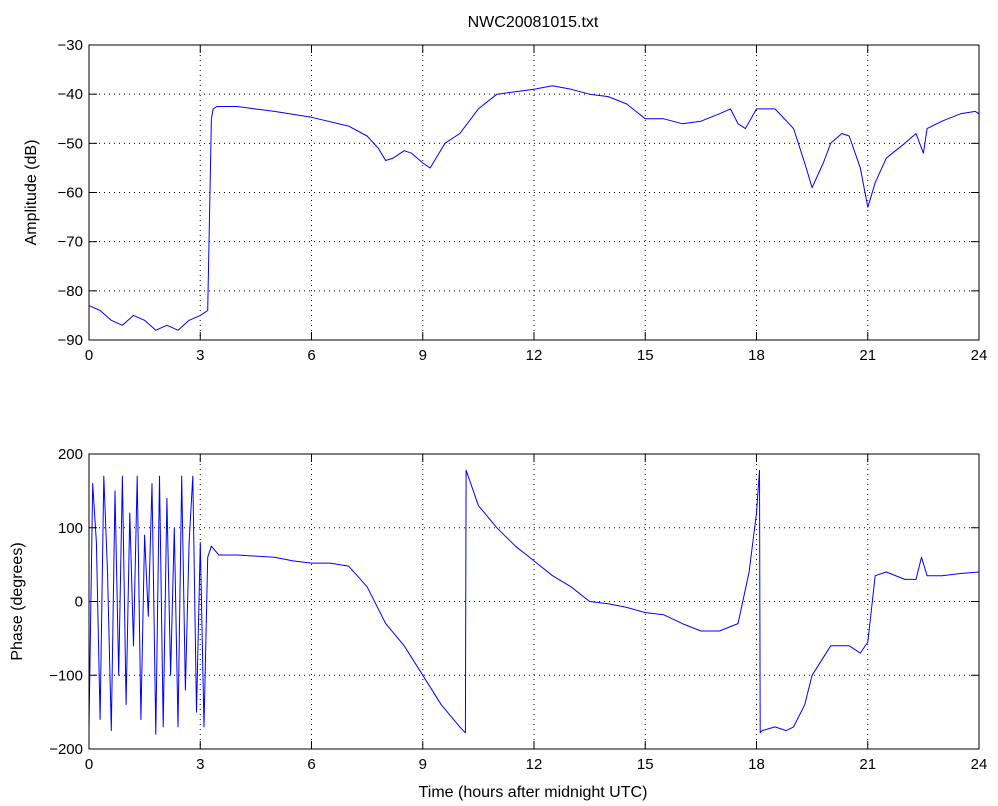  What do you see at coordinates (867, 355) in the screenshot?
I see `amplitude-x-tick-label: 21` at bounding box center [867, 355].